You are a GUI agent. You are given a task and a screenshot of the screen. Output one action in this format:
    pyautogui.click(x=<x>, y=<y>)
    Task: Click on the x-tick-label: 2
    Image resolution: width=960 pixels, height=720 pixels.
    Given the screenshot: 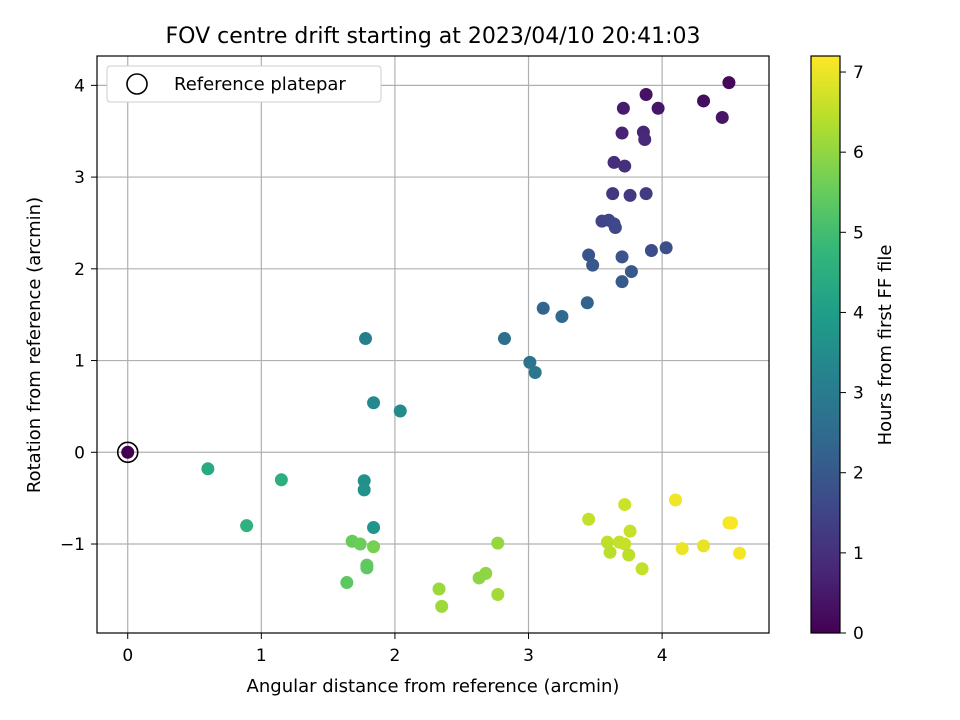 What is the action you would take?
    pyautogui.click(x=395, y=656)
    